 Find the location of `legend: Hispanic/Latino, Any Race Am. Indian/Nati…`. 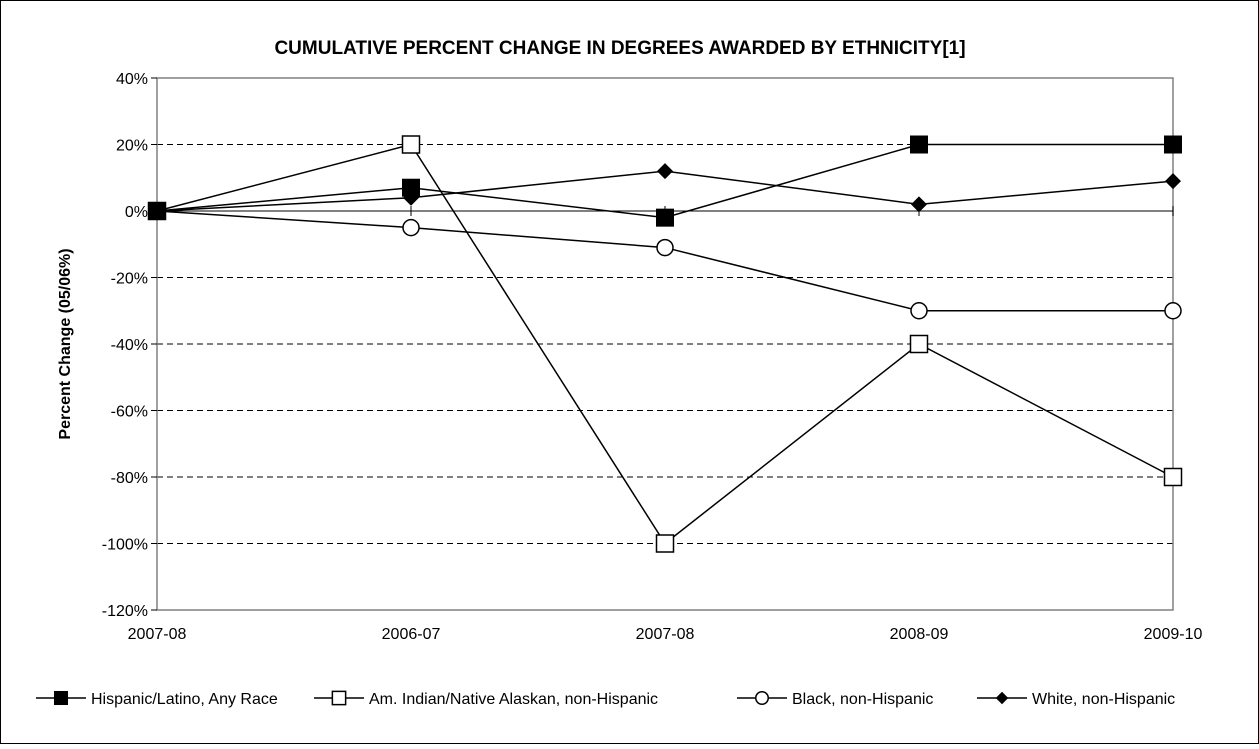

legend: Hispanic/Latino, Any Race Am. Indian/Nati… is located at coordinates (605, 699).